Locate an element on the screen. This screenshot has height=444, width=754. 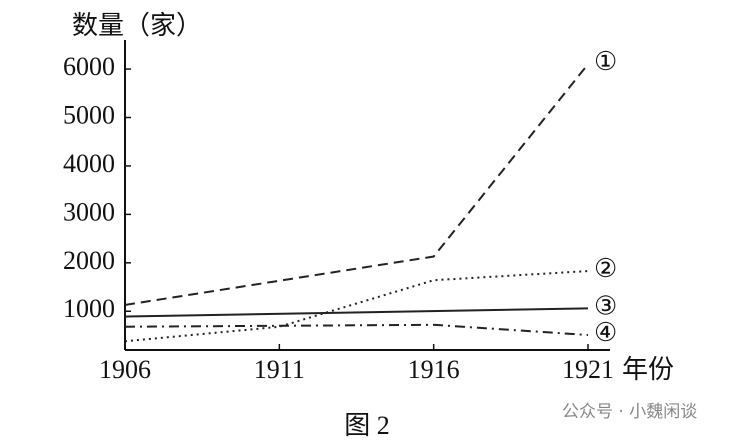
y-tick-label: 4000 is located at coordinates (89, 163).